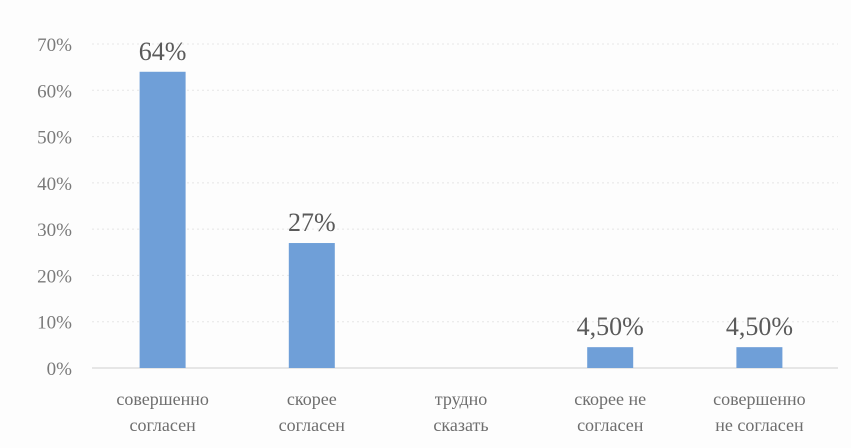 This screenshot has height=448, width=851. Describe the element at coordinates (312, 222) in the screenshot. I see `data-label: 27%` at that location.